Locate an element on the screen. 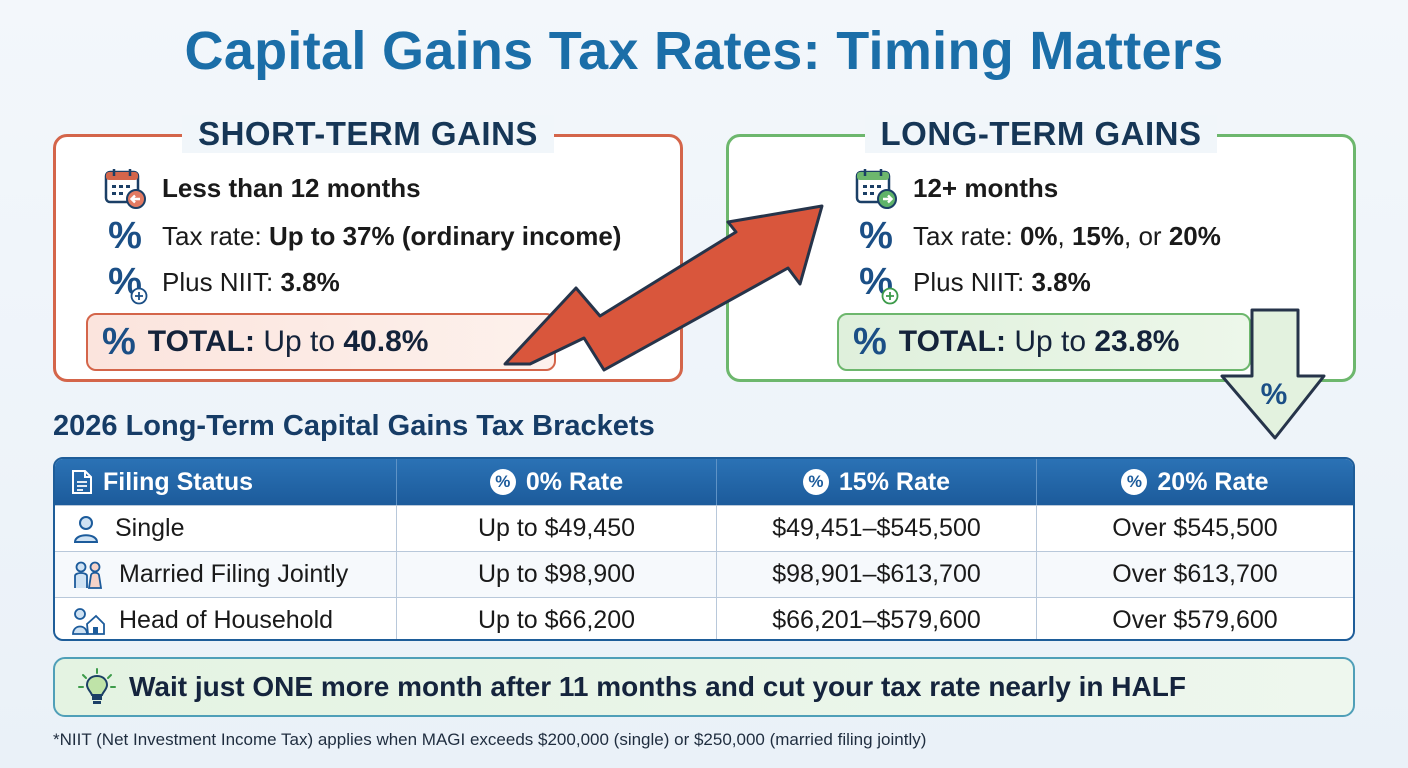  column-header-15-rate: % 15% Rate is located at coordinates (877, 482).